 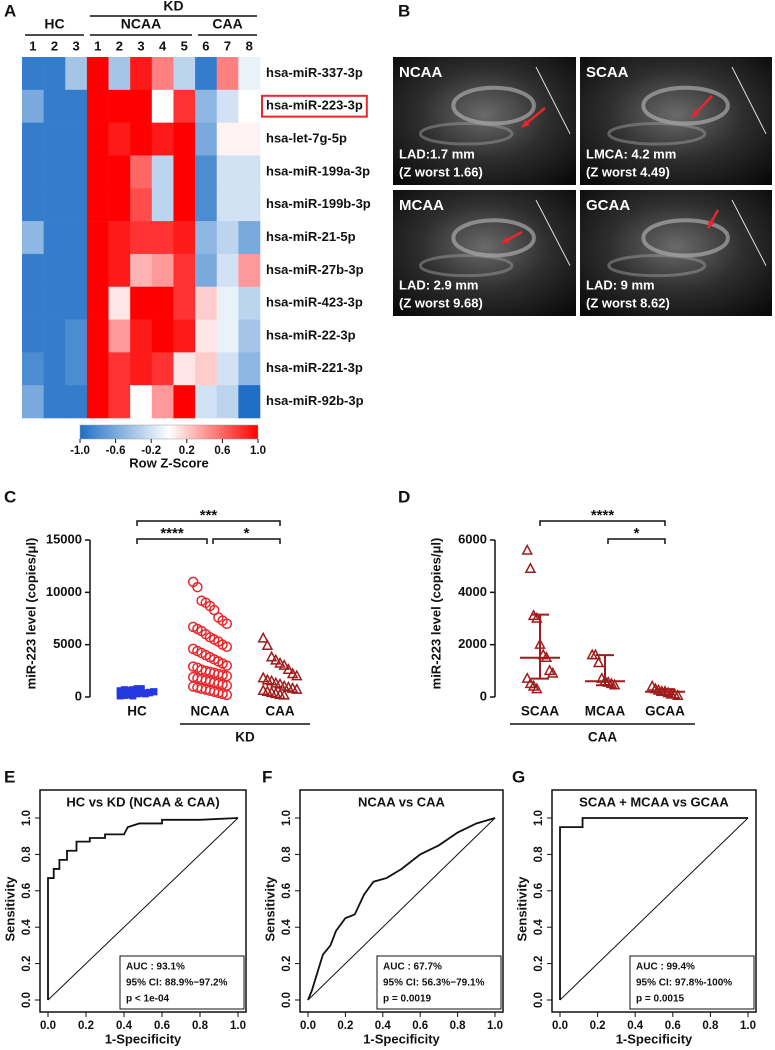 I want to click on y-tick-label: 1.0, so click(x=27, y=818).